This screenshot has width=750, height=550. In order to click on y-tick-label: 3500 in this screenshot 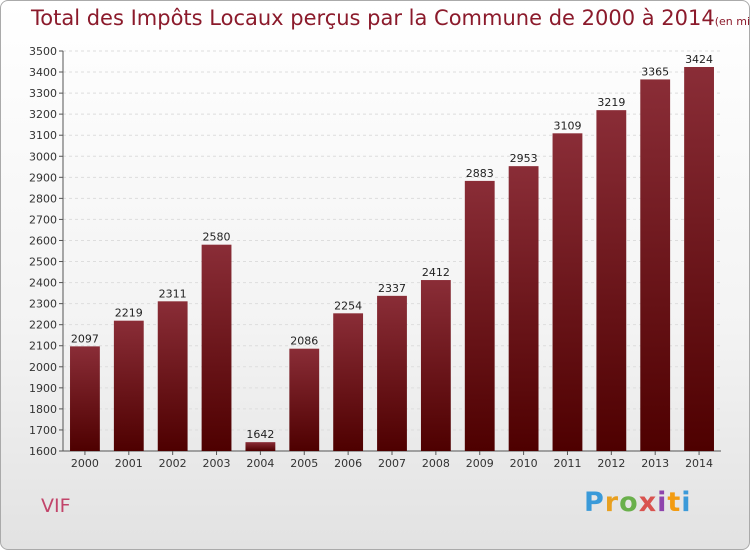, I will do `click(43, 51)`.